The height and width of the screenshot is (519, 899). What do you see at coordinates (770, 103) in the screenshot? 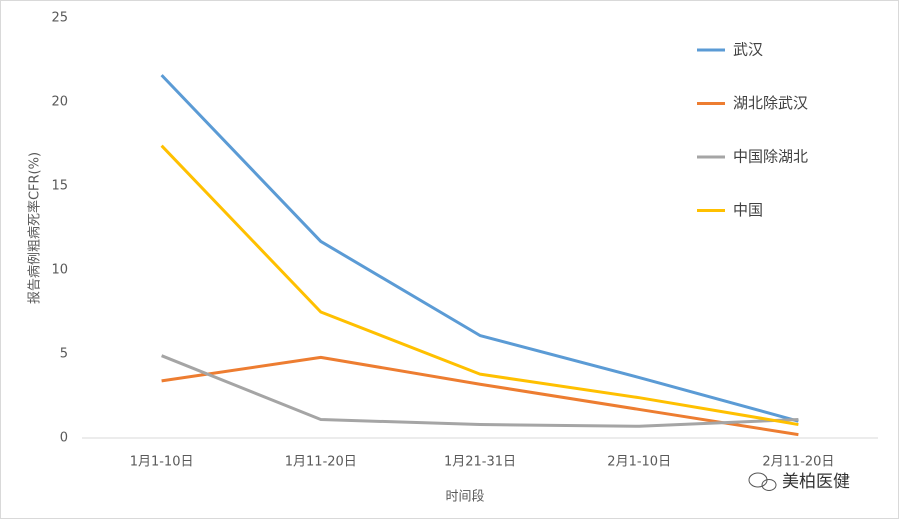
I see `legend-label: 湖北除武汉` at bounding box center [770, 103].